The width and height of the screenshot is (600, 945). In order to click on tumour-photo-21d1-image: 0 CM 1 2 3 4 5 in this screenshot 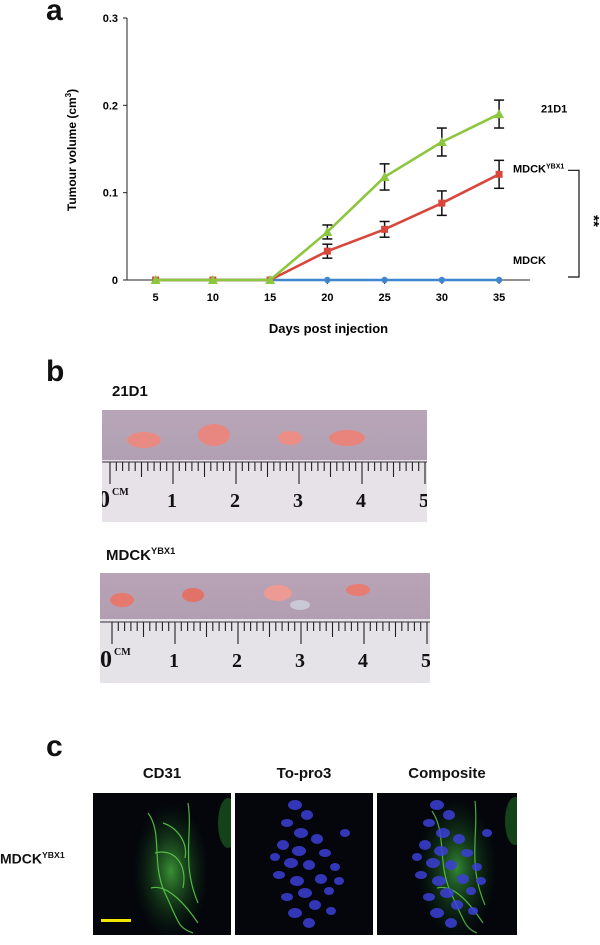, I will do `click(264, 466)`.